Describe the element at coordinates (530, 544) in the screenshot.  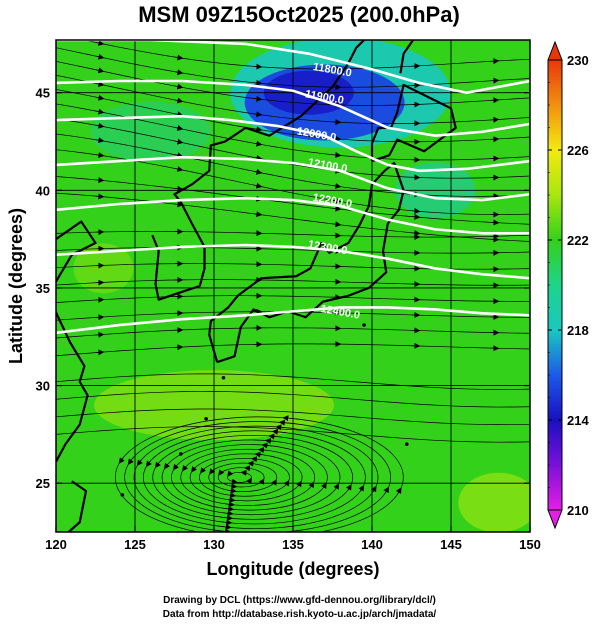
I see `x-tick-label: 150` at that location.